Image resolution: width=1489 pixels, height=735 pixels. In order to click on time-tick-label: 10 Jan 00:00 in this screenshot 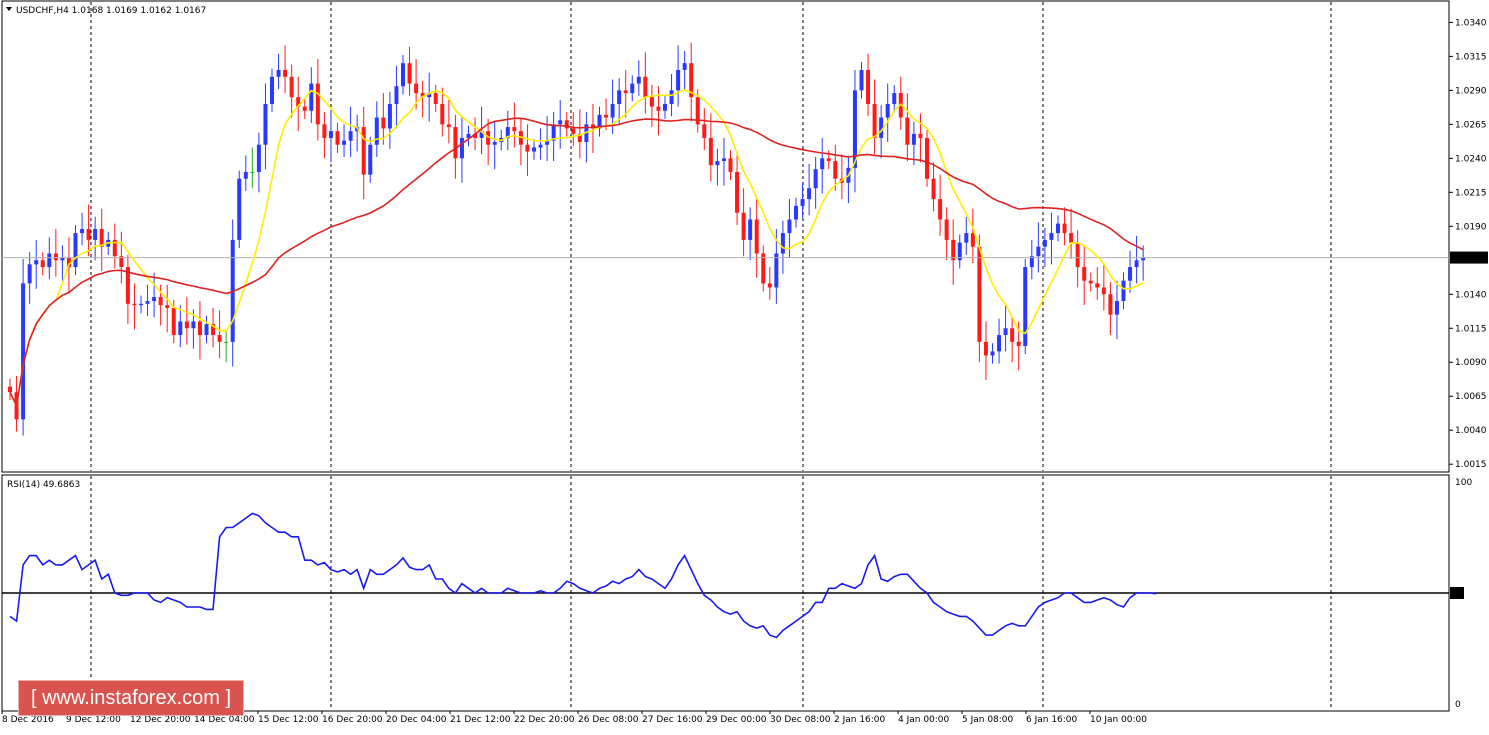, I will do `click(1118, 720)`.